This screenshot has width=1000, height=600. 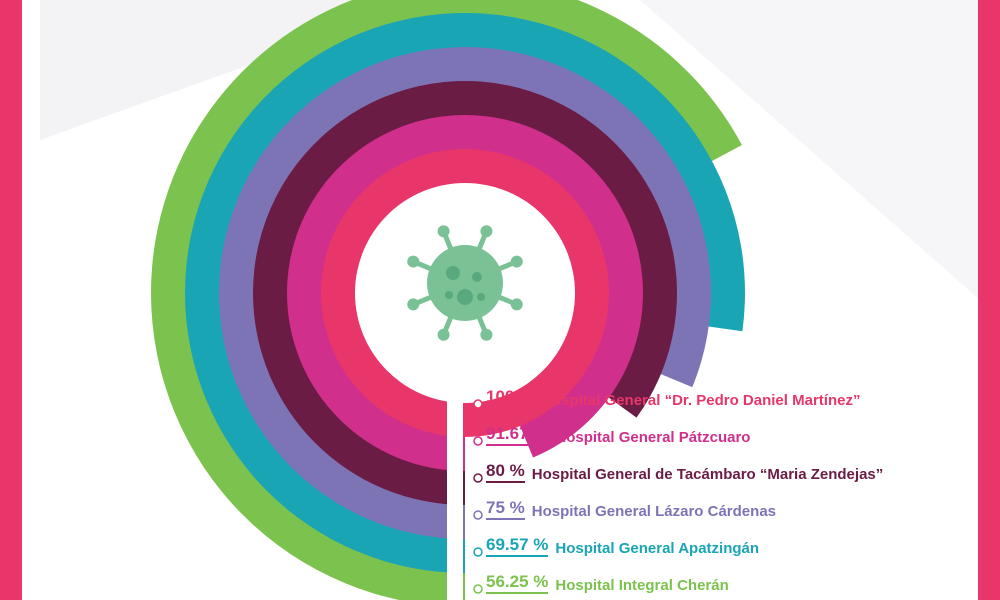 I want to click on virus-icon, so click(x=465, y=283).